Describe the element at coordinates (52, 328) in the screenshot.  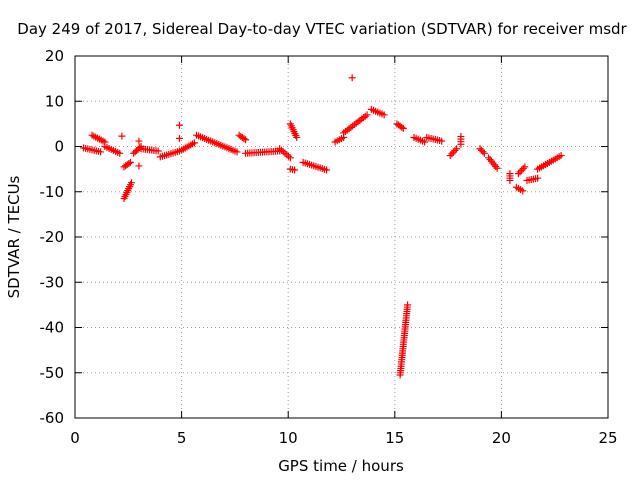
I see `y-tick-label: -40` at that location.